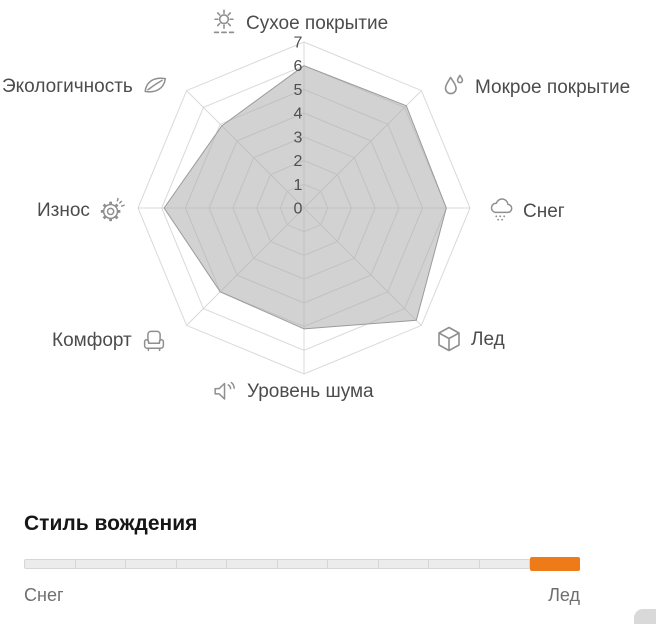 This screenshot has width=656, height=624. I want to click on radar-tick-label: 5, so click(298, 90).